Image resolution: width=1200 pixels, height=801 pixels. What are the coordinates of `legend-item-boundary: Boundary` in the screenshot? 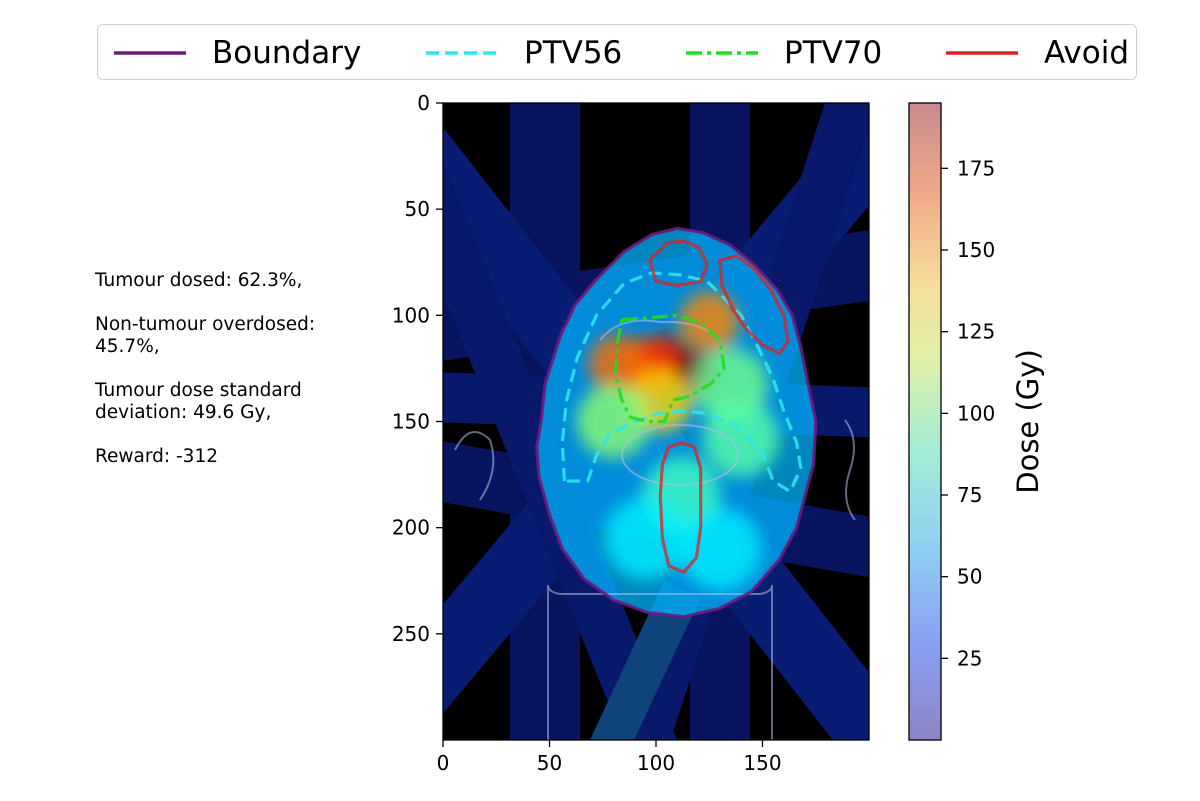 It's located at (236, 53).